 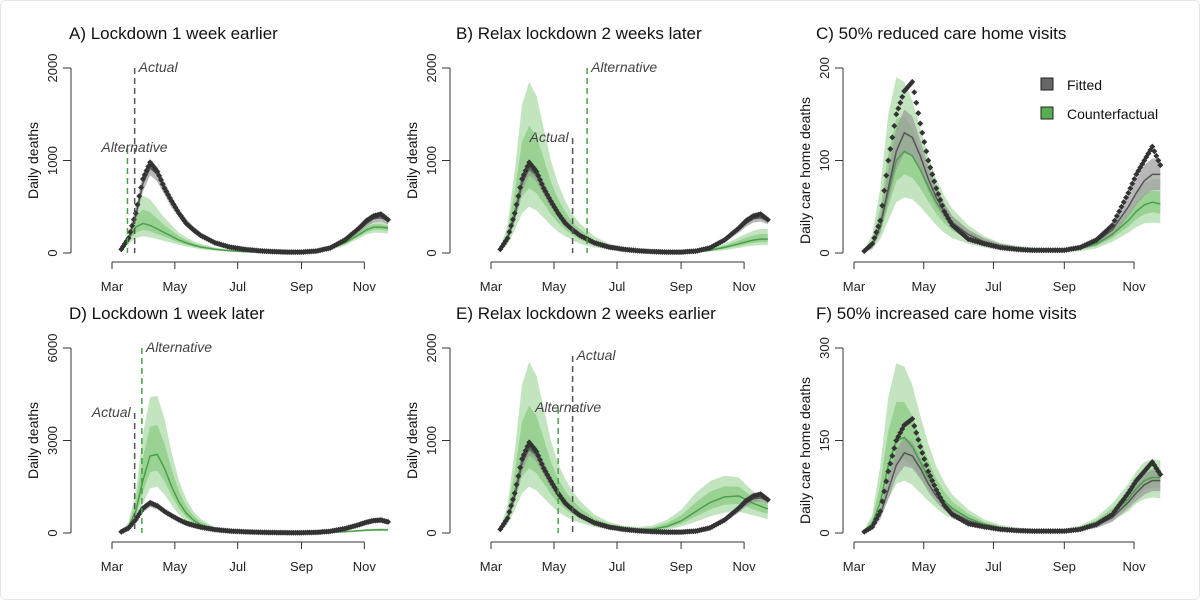 What do you see at coordinates (52, 68) in the screenshot?
I see `y-tick-label: 2000` at bounding box center [52, 68].